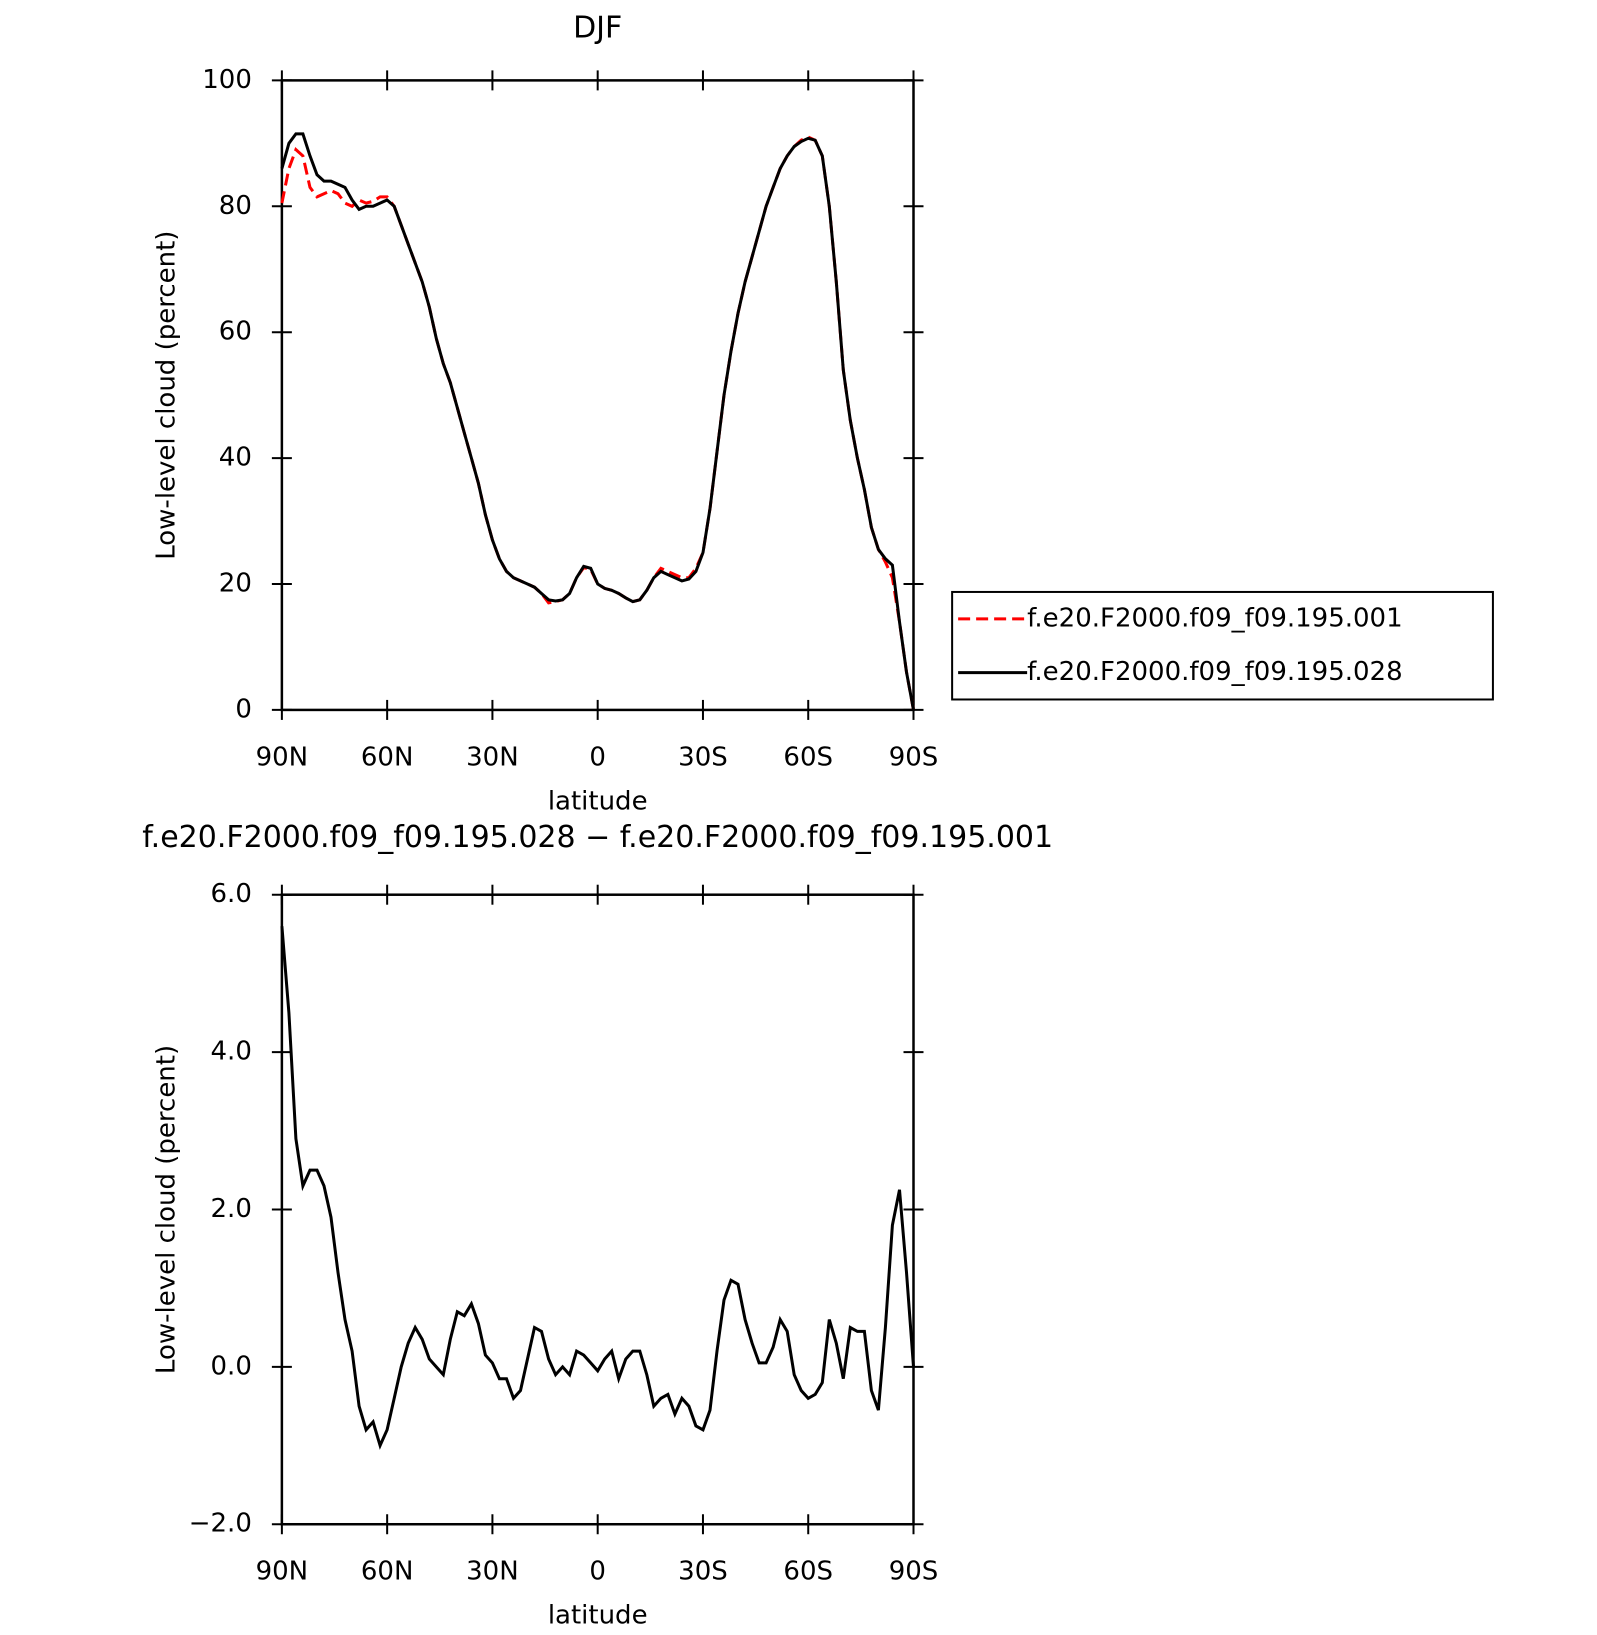 Image resolution: width=1597 pixels, height=1635 pixels. What do you see at coordinates (597, 28) in the screenshot?
I see `chart-title: DJF` at bounding box center [597, 28].